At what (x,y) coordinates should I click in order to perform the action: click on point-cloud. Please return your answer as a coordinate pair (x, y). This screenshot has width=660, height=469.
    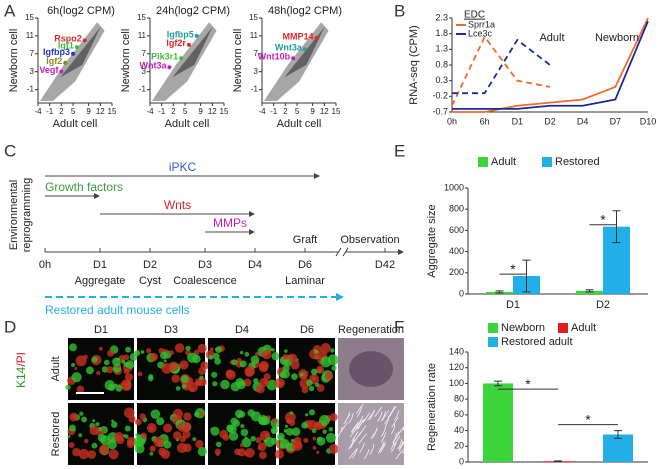
    Looking at the image, I should click on (72, 61).